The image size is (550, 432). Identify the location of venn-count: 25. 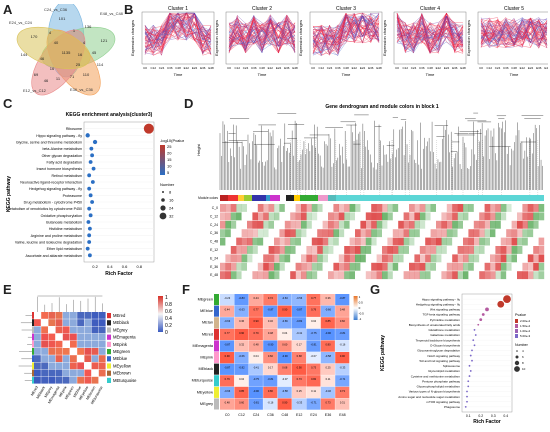
(78, 64).